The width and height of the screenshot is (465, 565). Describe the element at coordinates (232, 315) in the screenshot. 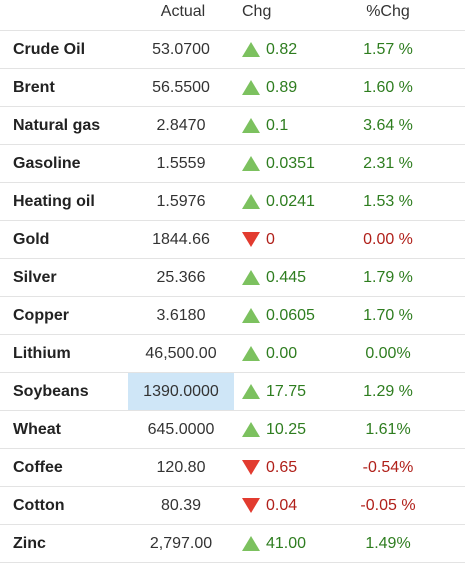

I see `table-row: Copper 3.6180 0.0605 1.70 %` at that location.